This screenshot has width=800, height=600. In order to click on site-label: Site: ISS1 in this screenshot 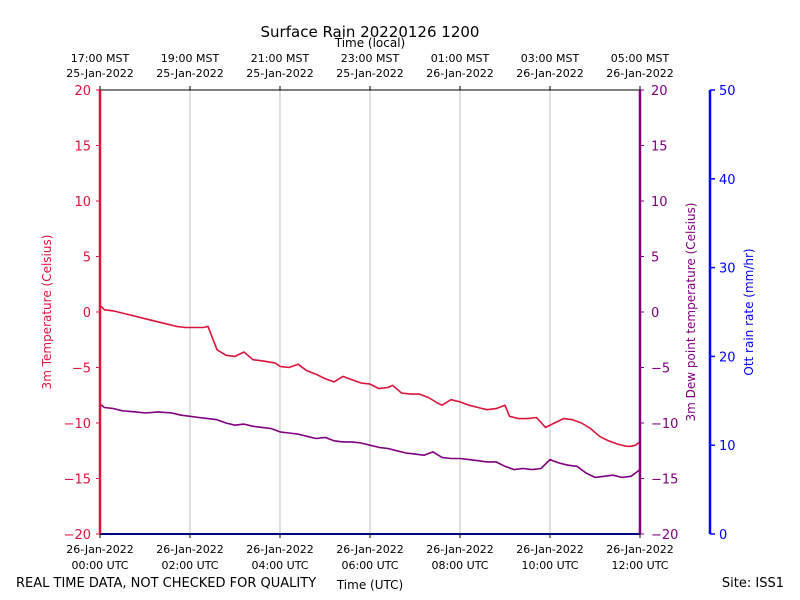, I will do `click(752, 583)`.